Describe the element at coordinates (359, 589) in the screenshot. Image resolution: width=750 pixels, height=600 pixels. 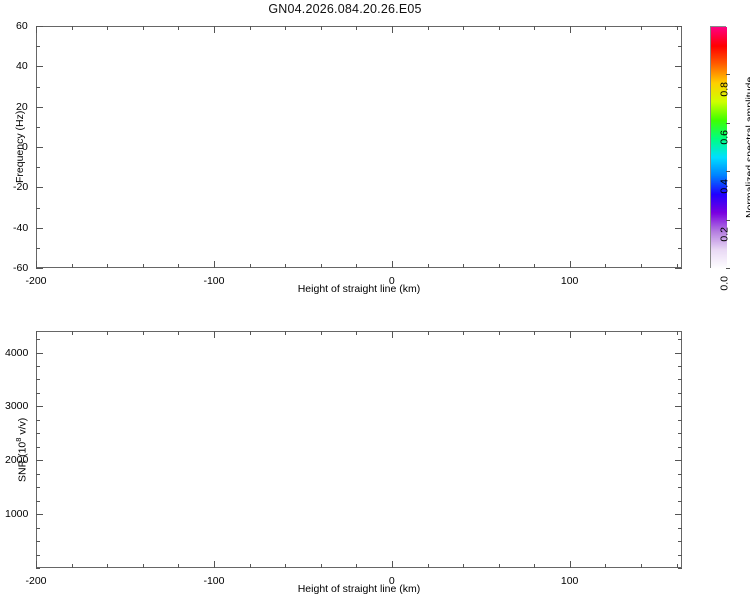
I see `snr-xaxis-label: Height of straight line (km)` at that location.